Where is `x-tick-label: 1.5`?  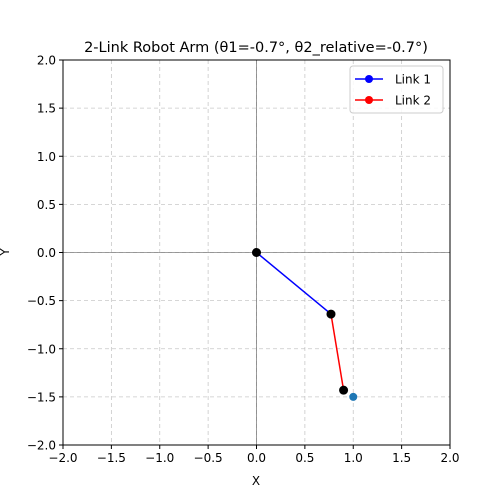
x-tick-label: 1.5 is located at coordinates (401, 458).